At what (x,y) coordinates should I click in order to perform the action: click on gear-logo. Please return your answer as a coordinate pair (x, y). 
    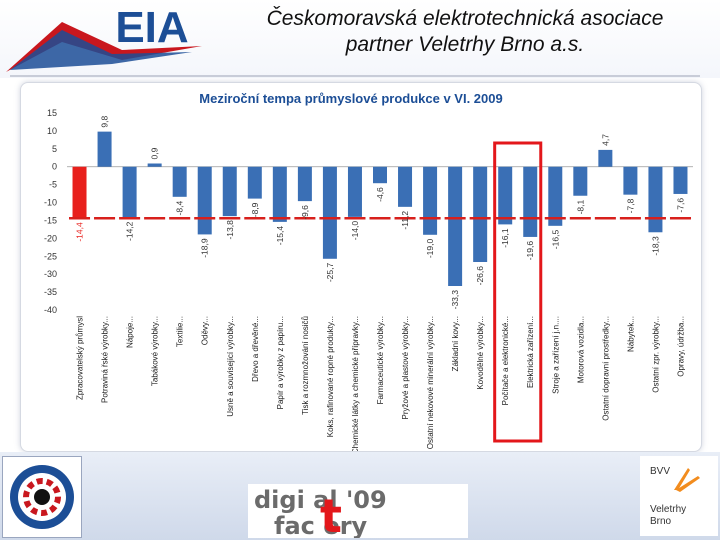
    Looking at the image, I should click on (42, 497).